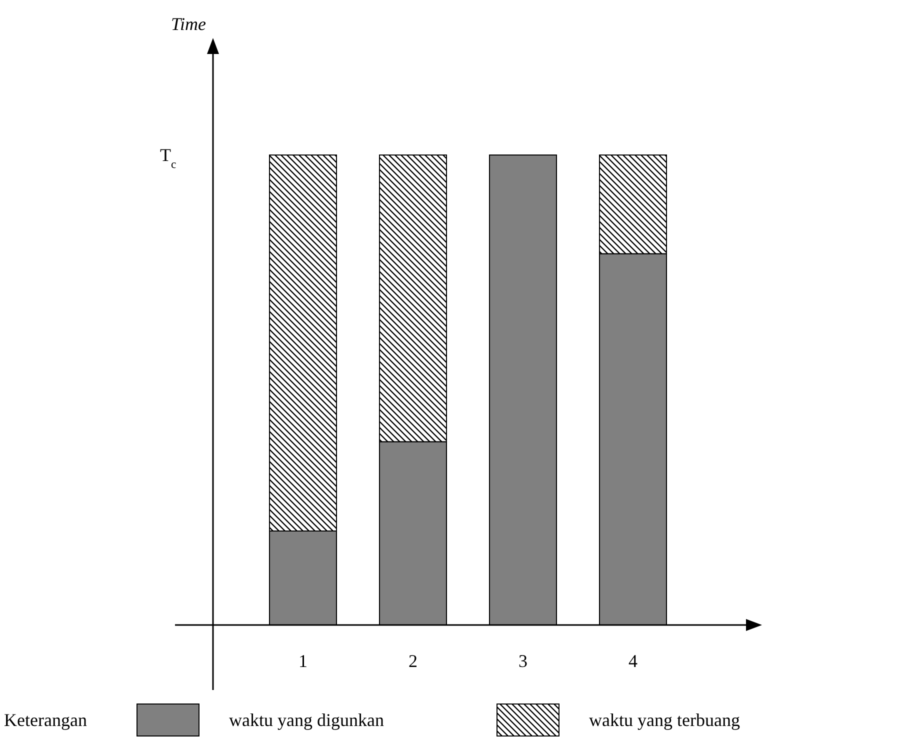  I want to click on legend-label: waktu yang digunkan, so click(306, 720).